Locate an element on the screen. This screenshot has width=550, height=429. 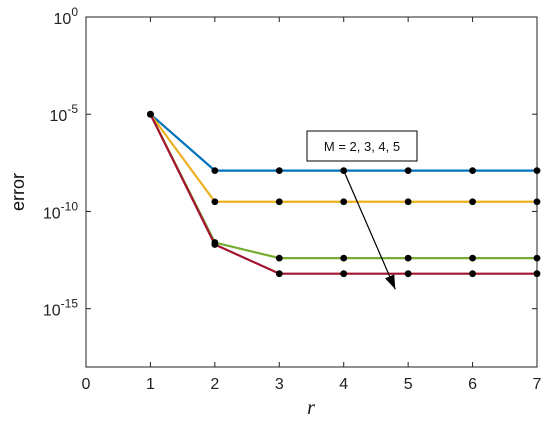
annotation-box is located at coordinates (362, 146).